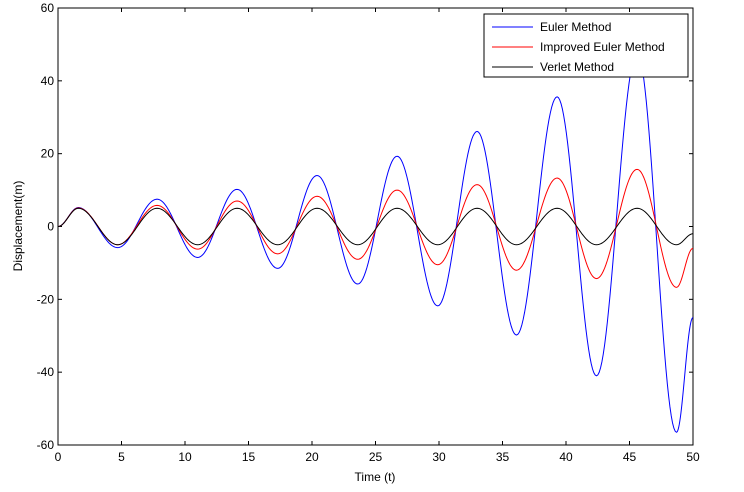 Image resolution: width=744 pixels, height=492 pixels. What do you see at coordinates (575, 27) in the screenshot?
I see `legend-label-euler: Euler Method` at bounding box center [575, 27].